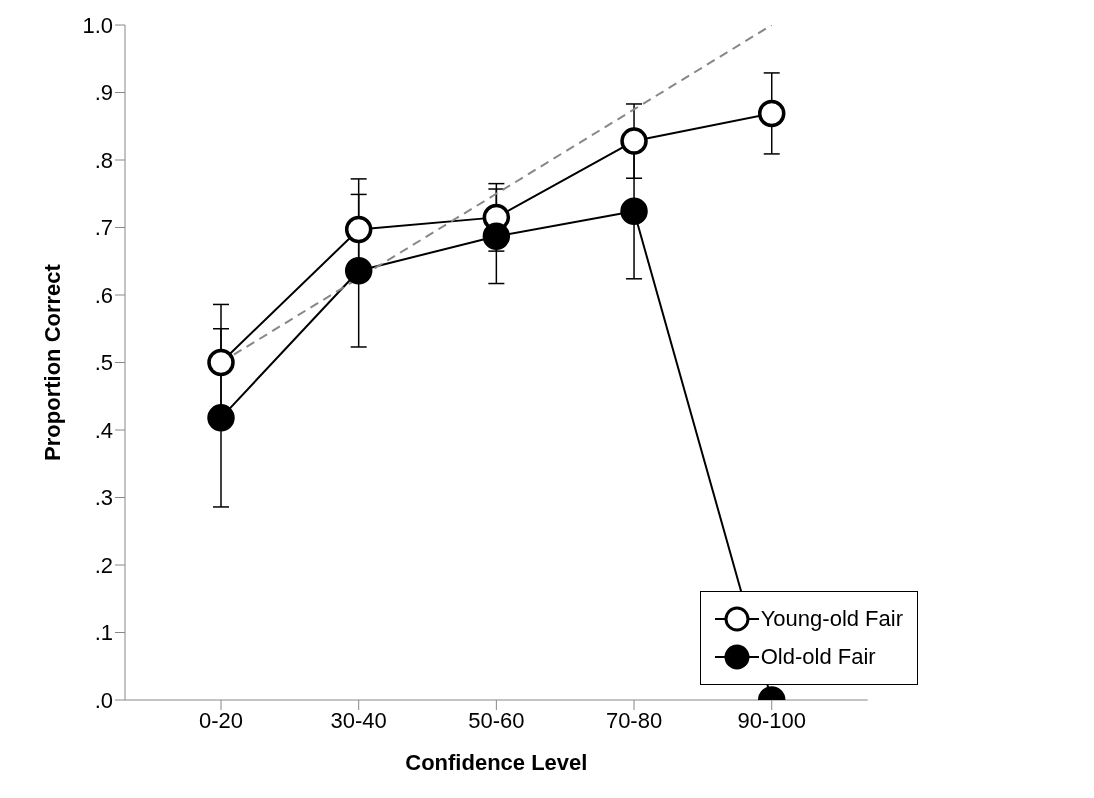 The image size is (1094, 798). I want to click on y-tick-label: .5, so click(103, 363).